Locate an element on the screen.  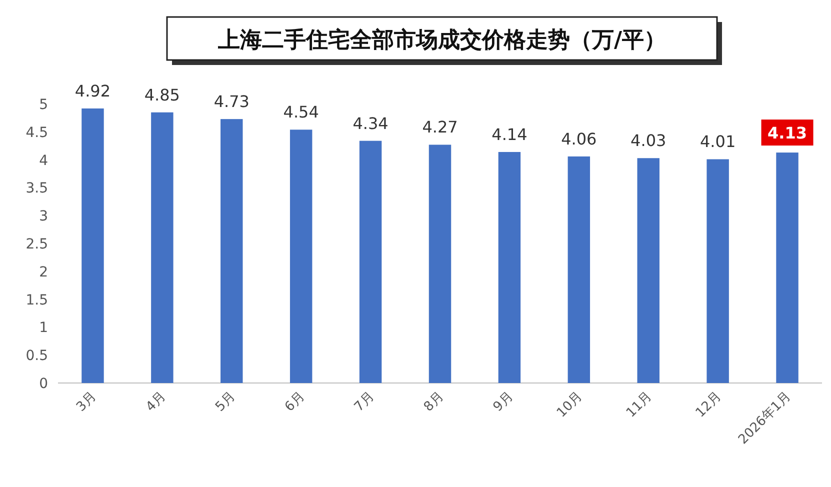
x-tick-label: 5月 is located at coordinates (225, 402).